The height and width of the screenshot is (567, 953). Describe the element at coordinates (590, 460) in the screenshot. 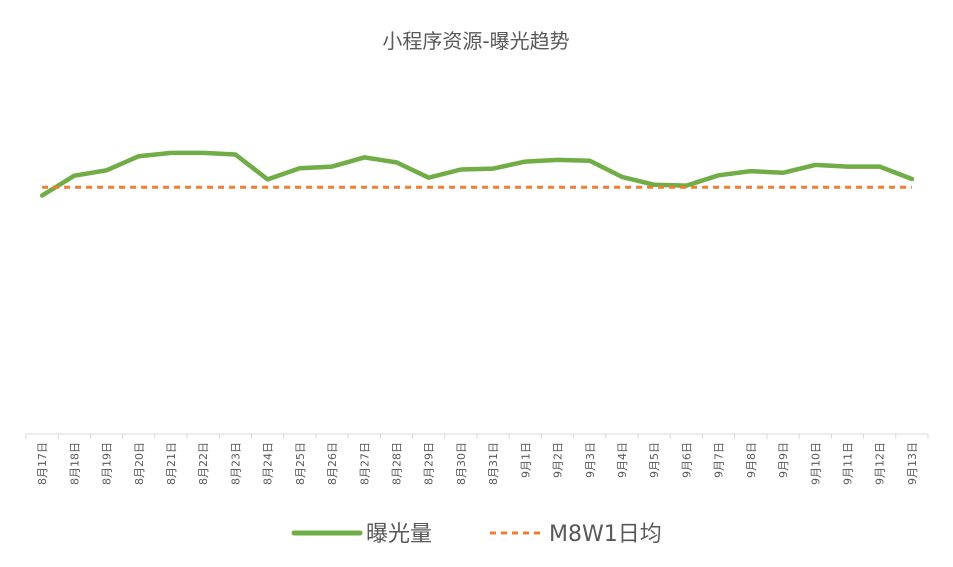

I see `x-tick-label: 9月3日` at that location.